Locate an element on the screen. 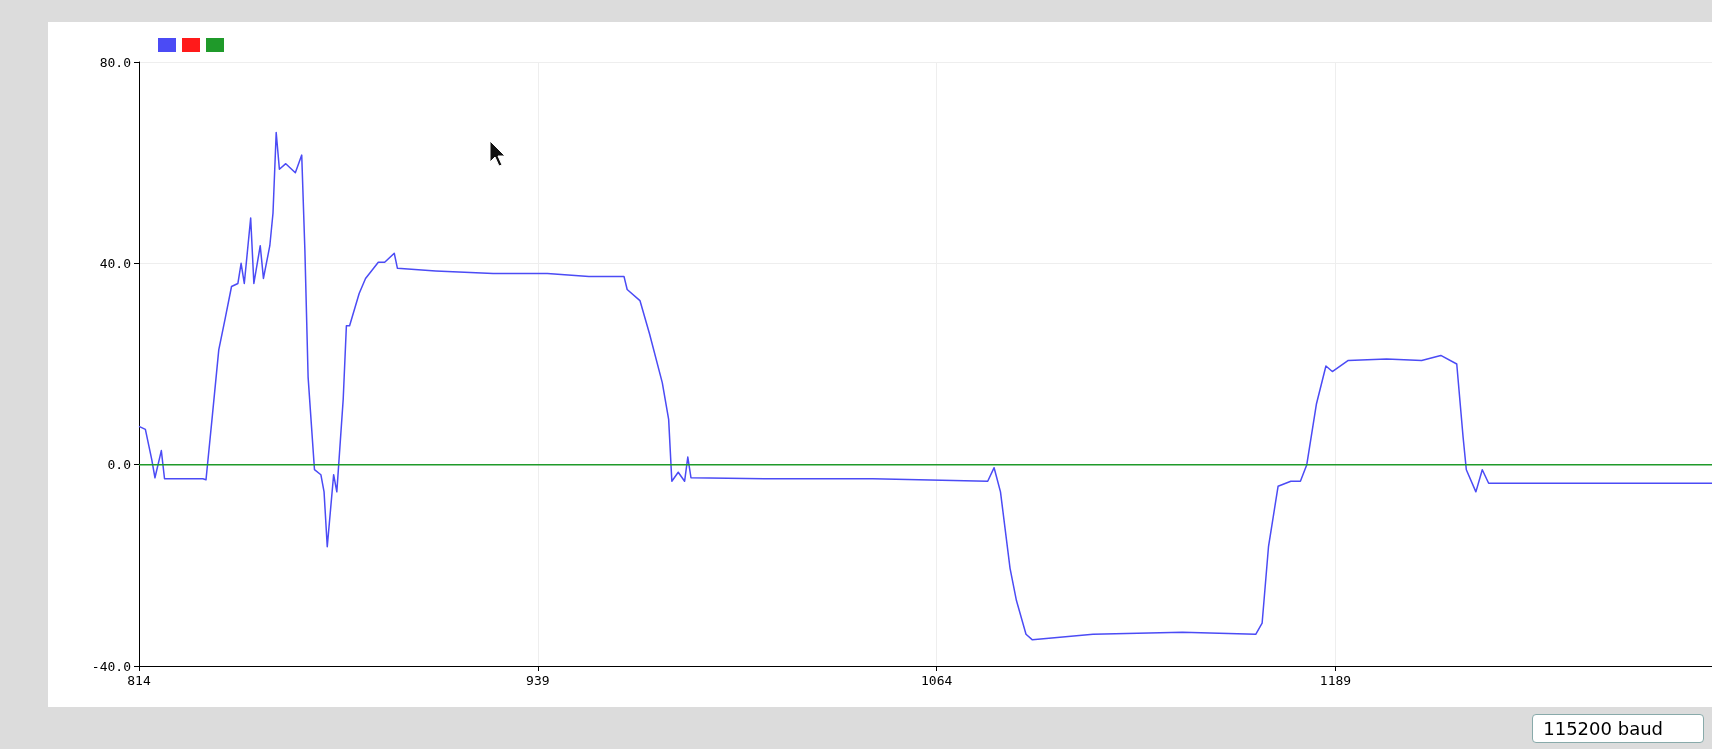  y-tick-label: -40.0 is located at coordinates (111, 666).